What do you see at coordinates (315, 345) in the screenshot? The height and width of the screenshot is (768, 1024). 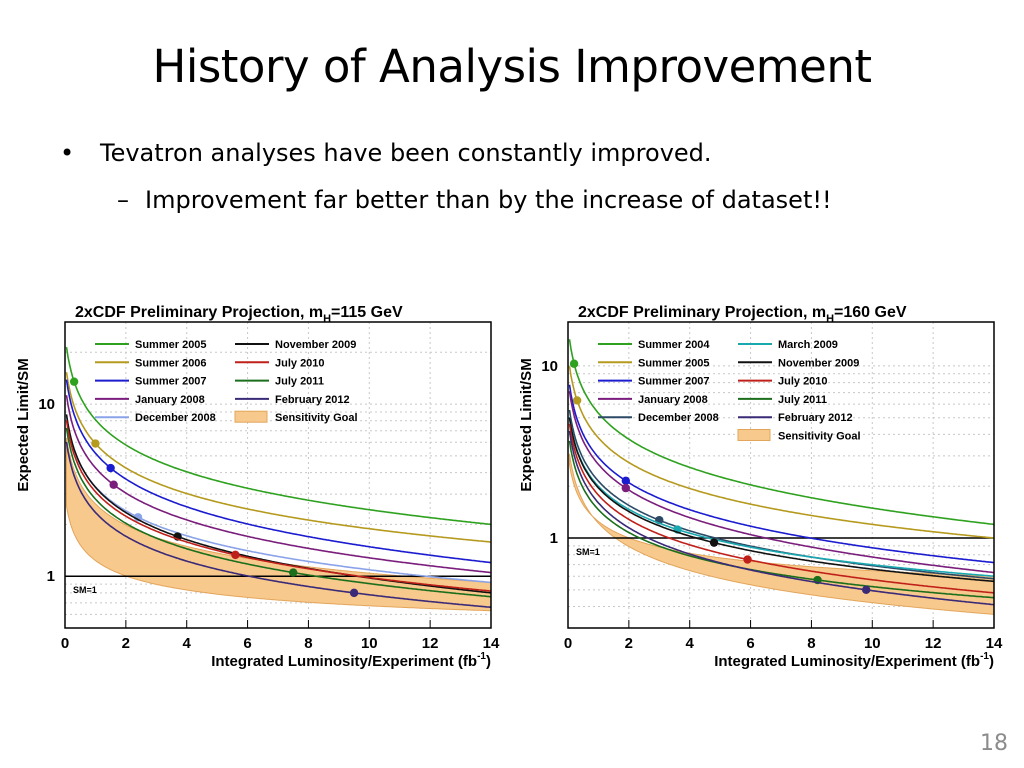 I see `legend-label-5: November 2009` at bounding box center [315, 345].